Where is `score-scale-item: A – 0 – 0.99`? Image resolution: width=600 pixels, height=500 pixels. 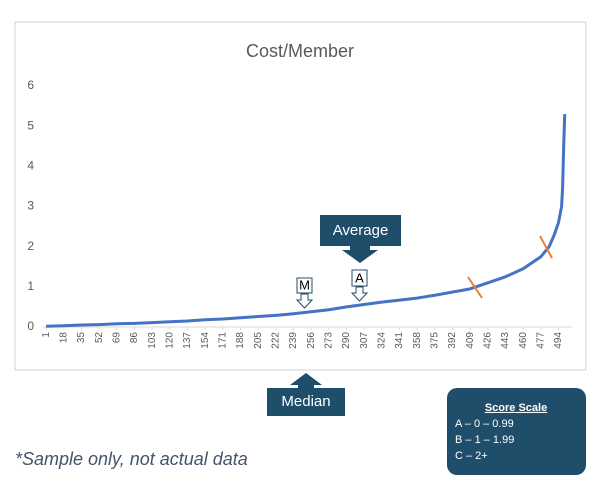 score-scale-item: A – 0 – 0.99 is located at coordinates (484, 424).